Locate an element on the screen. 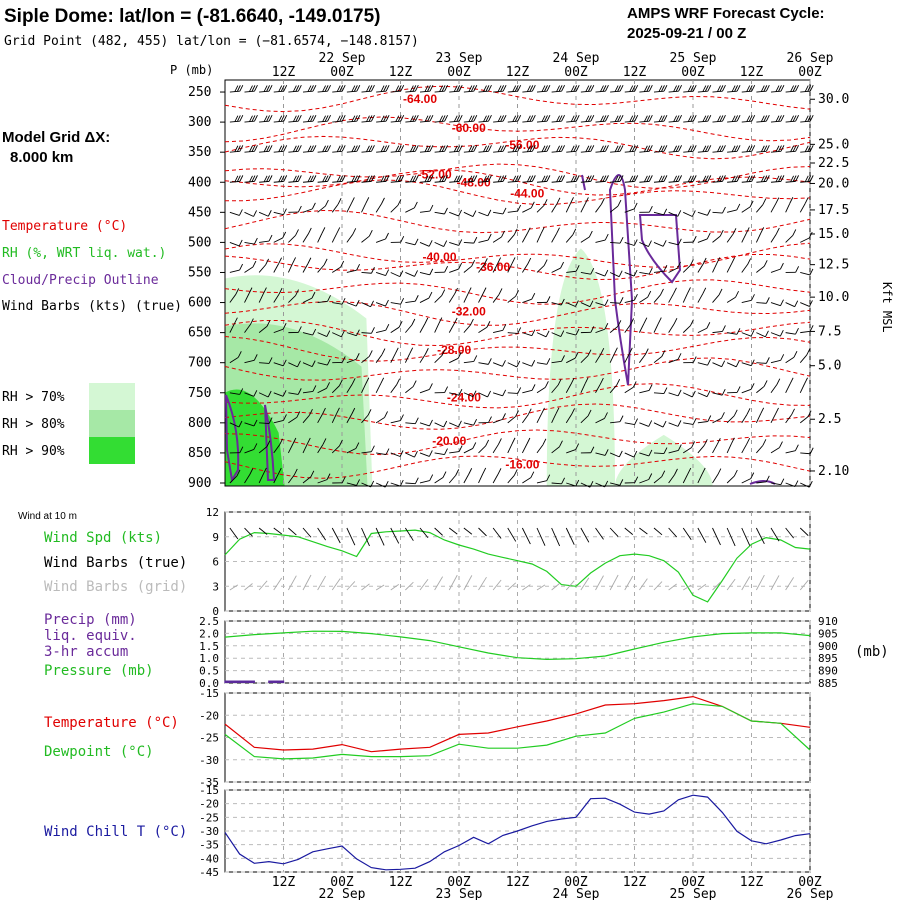 The image size is (900, 900). pressure-tick-label: 850 is located at coordinates (199, 453).